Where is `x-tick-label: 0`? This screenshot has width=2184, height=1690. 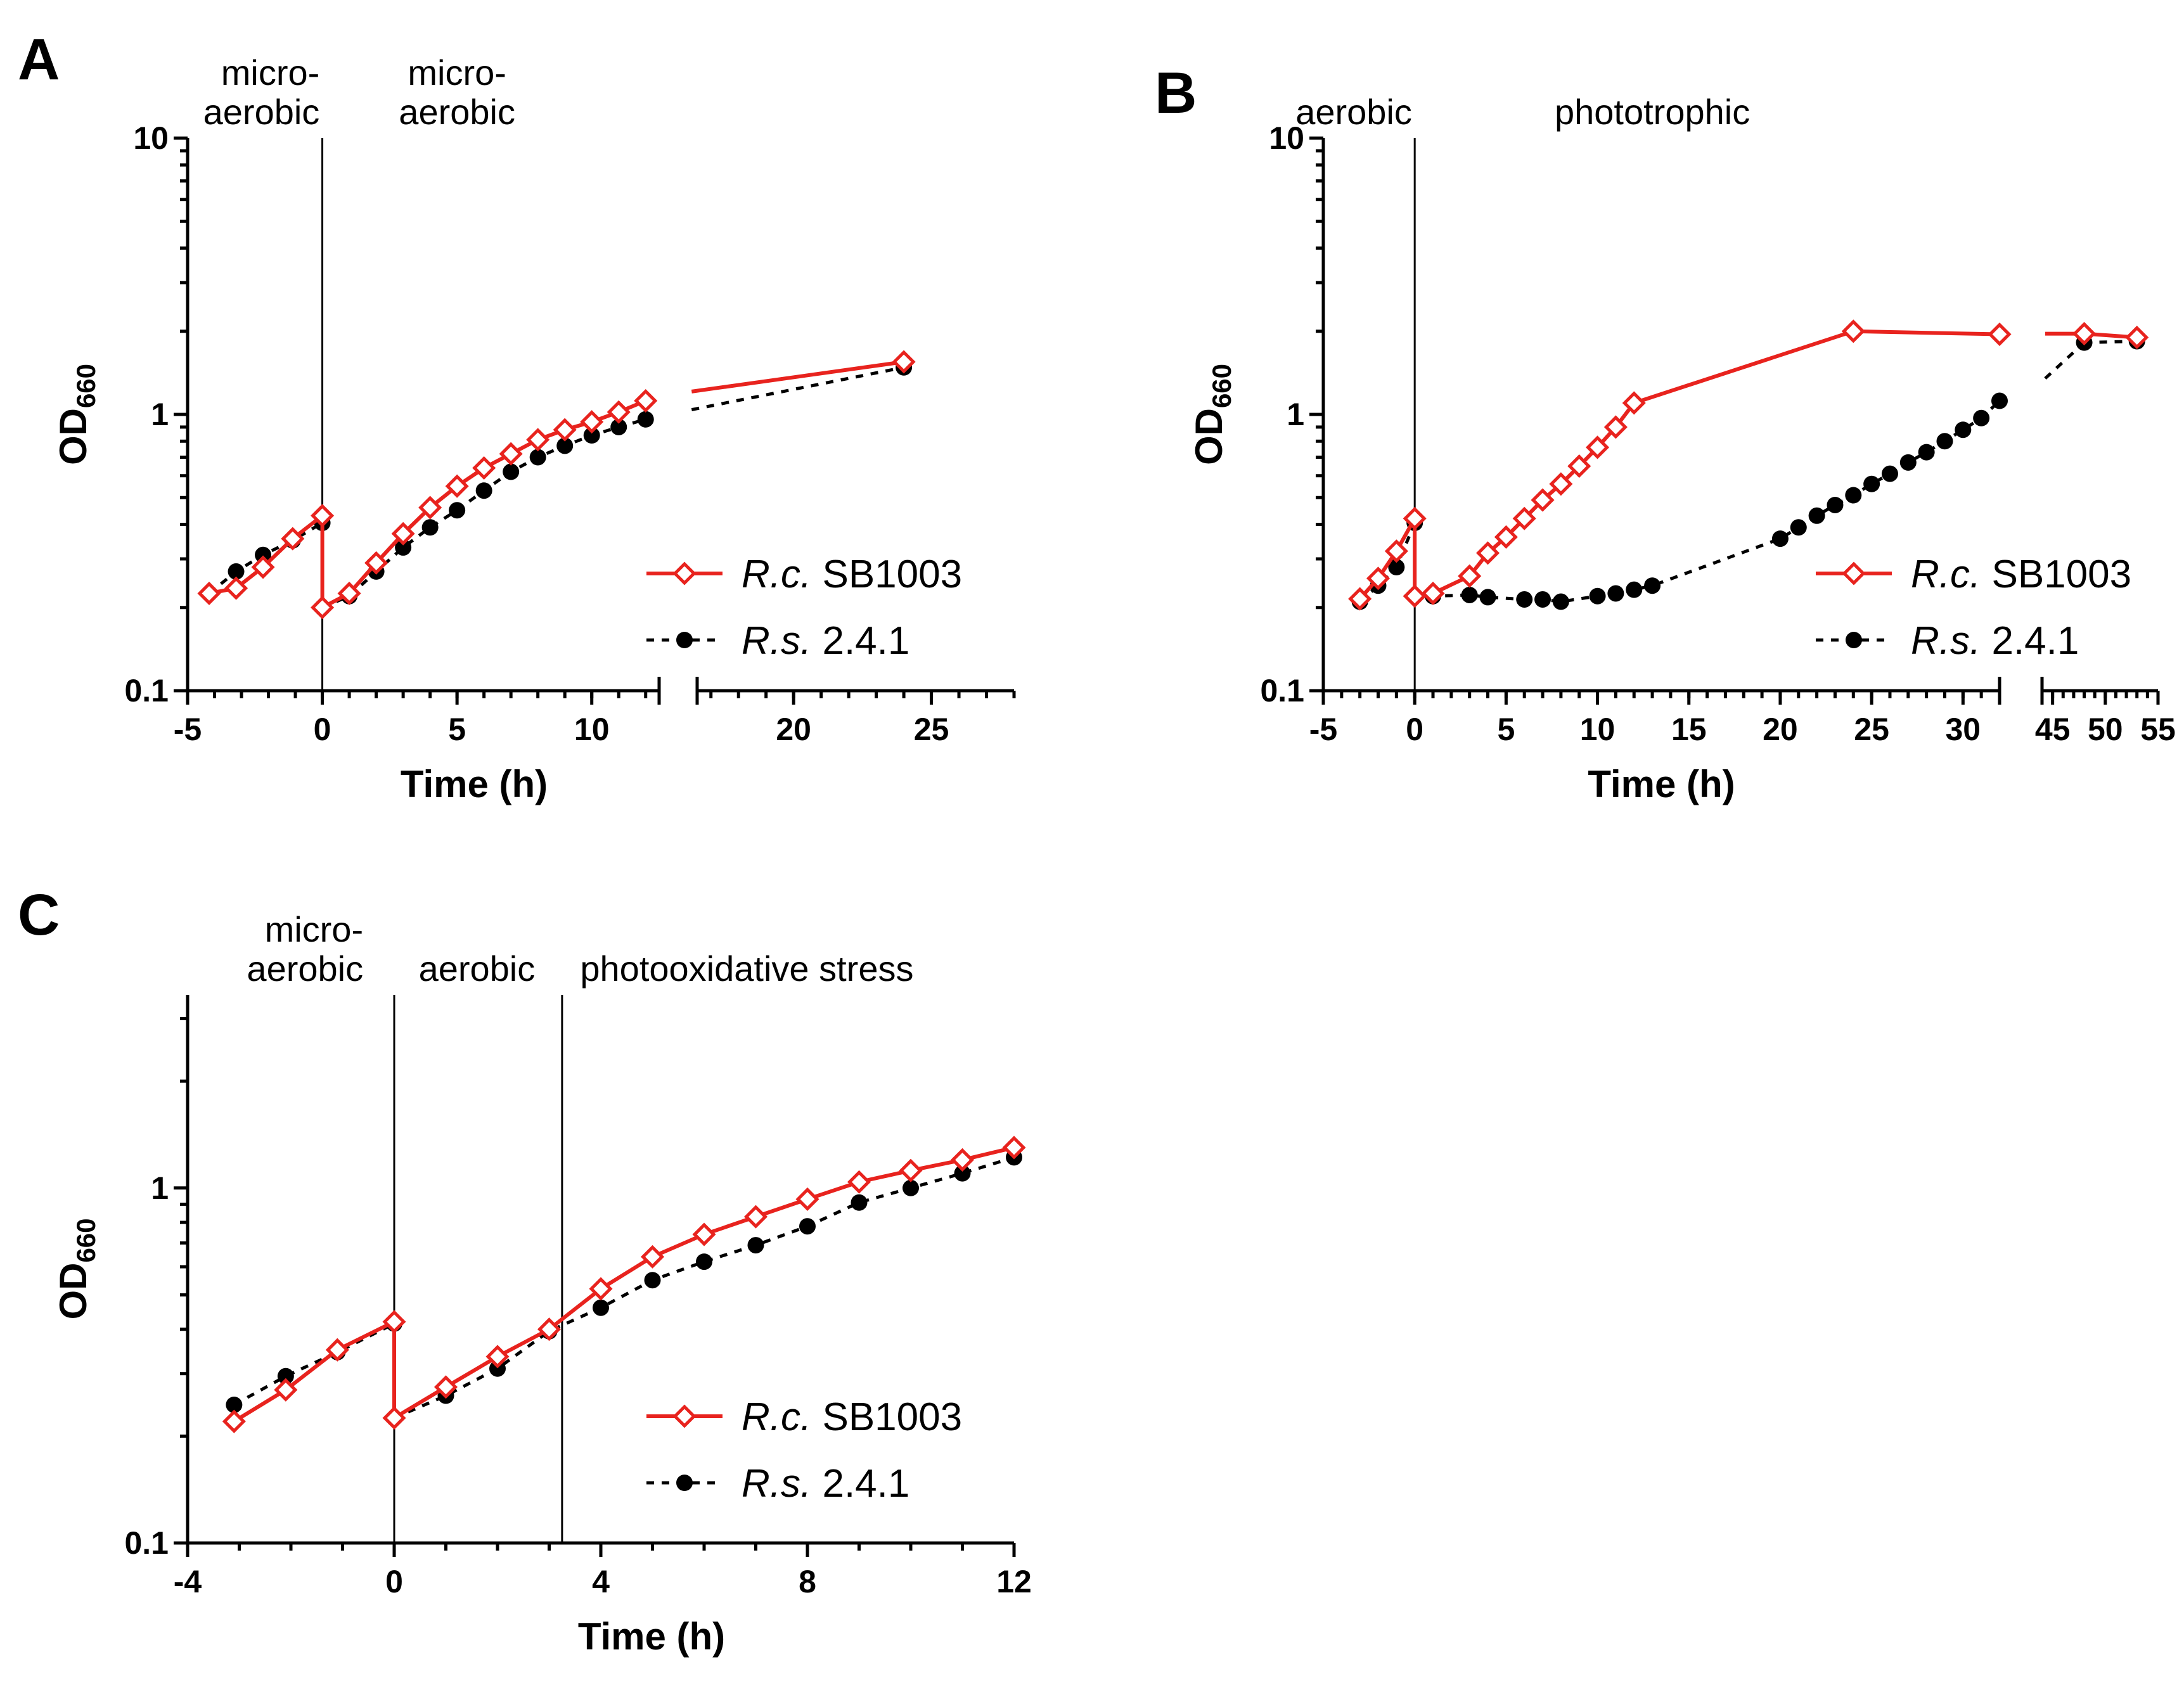 x-tick-label: 0 is located at coordinates (394, 1581).